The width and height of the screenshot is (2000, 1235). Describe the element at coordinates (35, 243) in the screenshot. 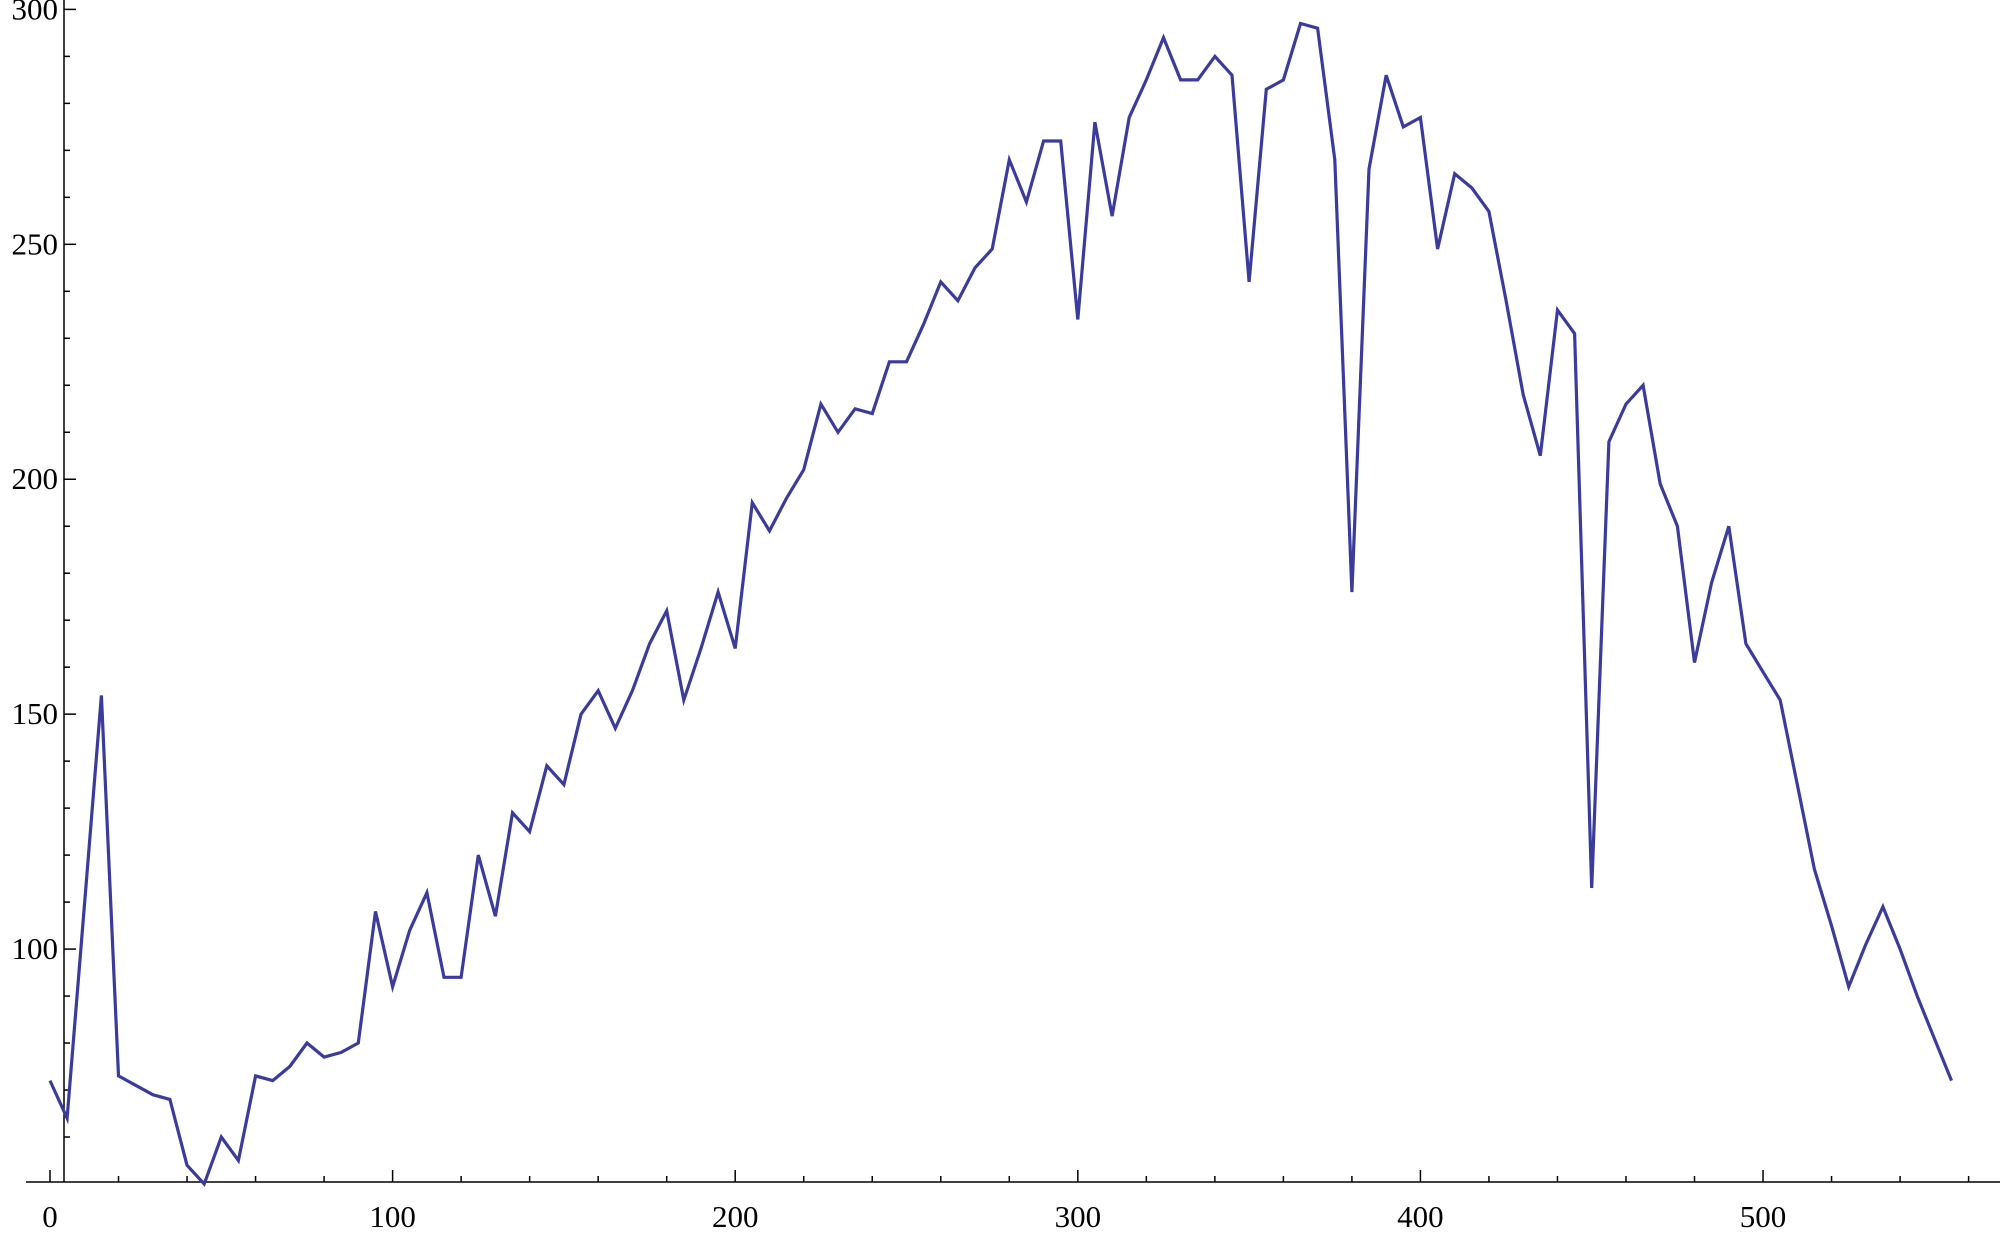

I see `y-tick-label: 250` at that location.